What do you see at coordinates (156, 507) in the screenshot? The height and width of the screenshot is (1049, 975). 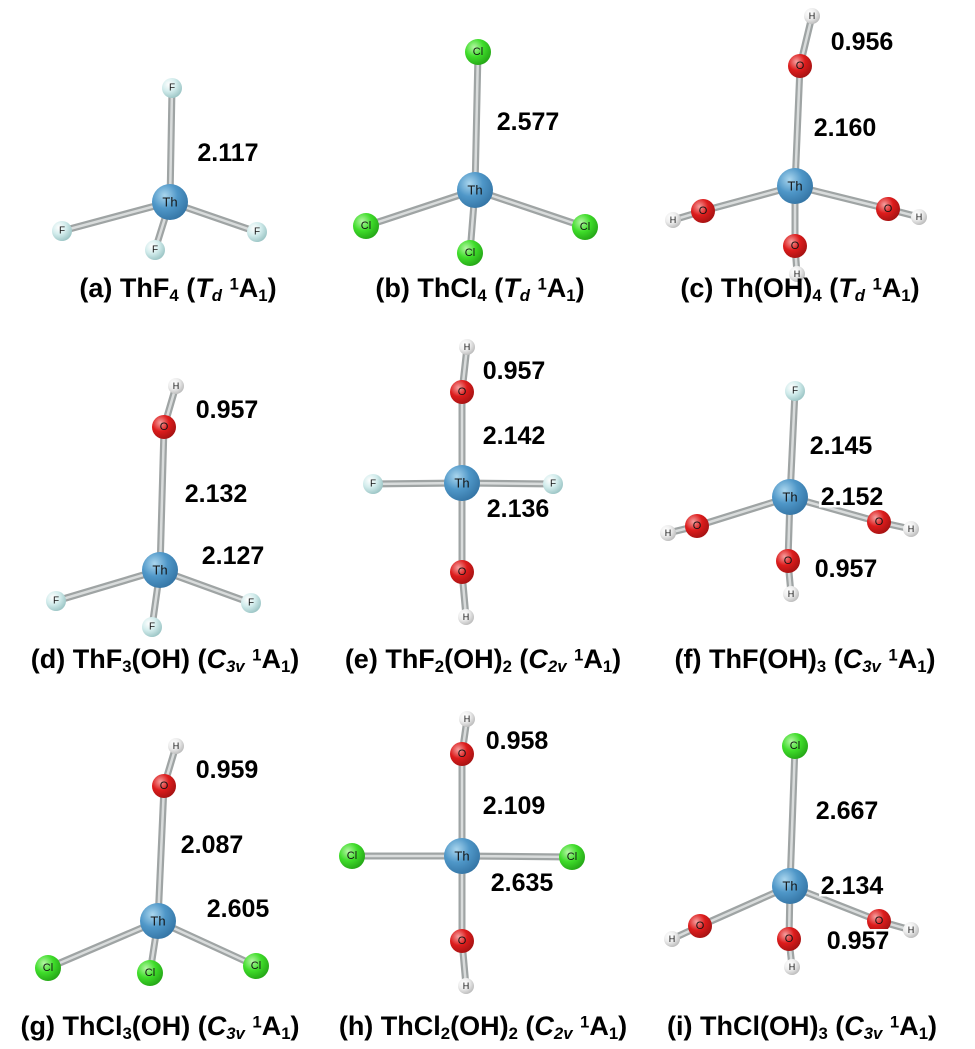 I see `panel-d: H O Th F F F 0.957 2.132 2.127` at bounding box center [156, 507].